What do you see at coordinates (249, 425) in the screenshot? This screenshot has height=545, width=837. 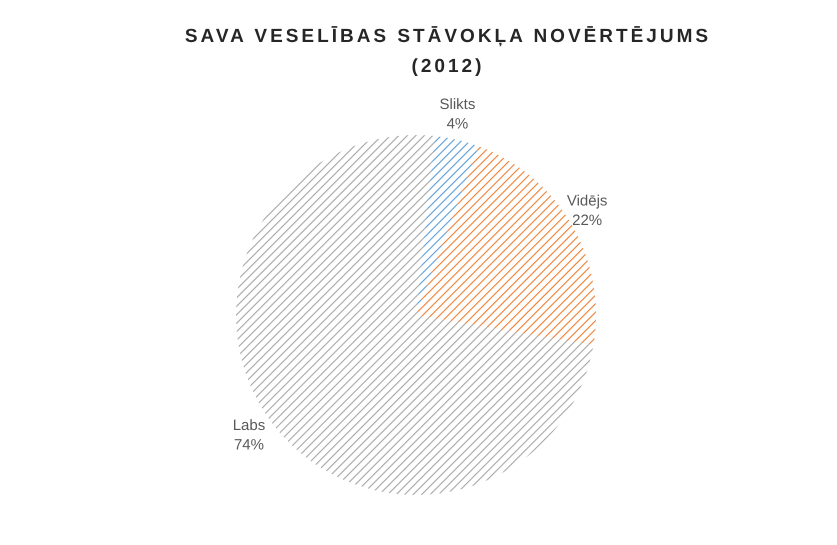 I see `slice-label: Labs` at bounding box center [249, 425].